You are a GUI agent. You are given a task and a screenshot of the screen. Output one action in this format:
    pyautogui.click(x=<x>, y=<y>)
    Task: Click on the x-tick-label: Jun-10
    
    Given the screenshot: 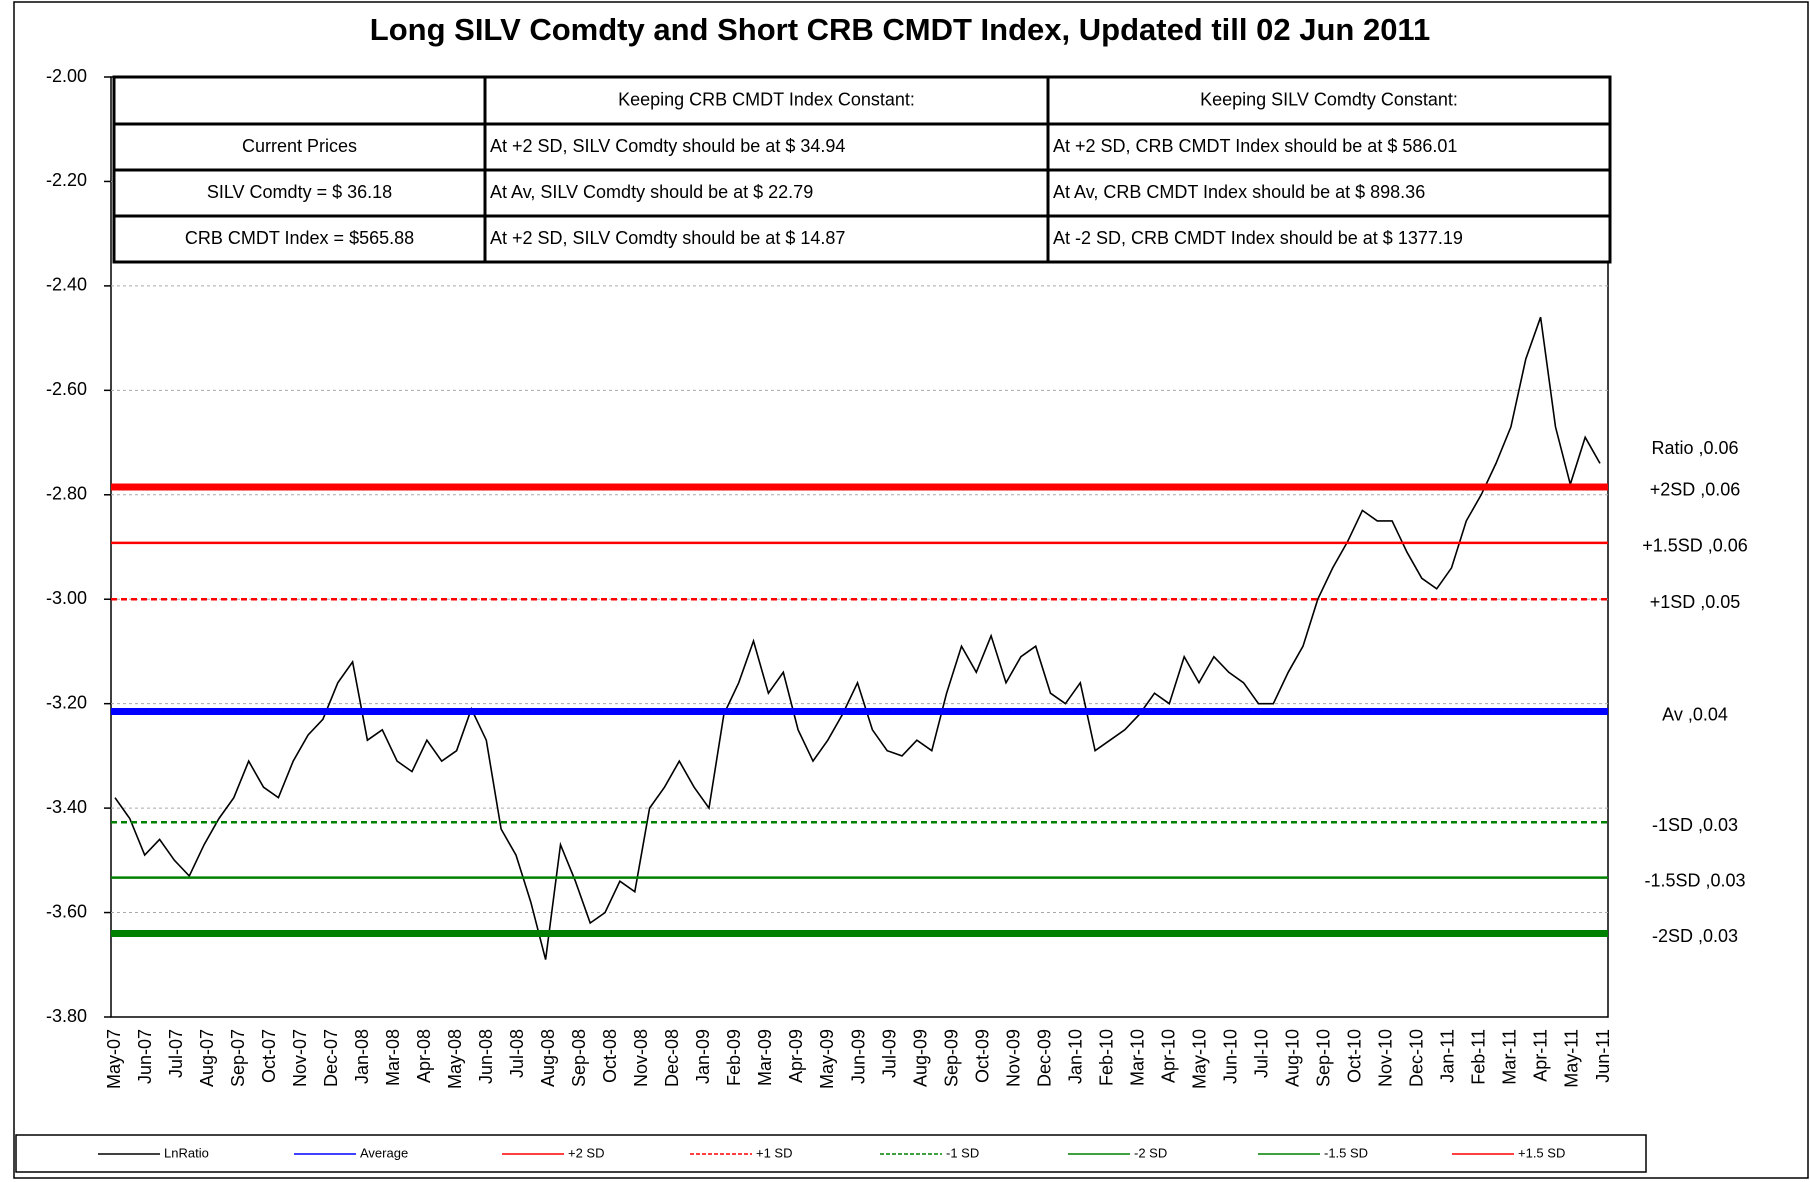 What is the action you would take?
    pyautogui.click(x=1231, y=1056)
    